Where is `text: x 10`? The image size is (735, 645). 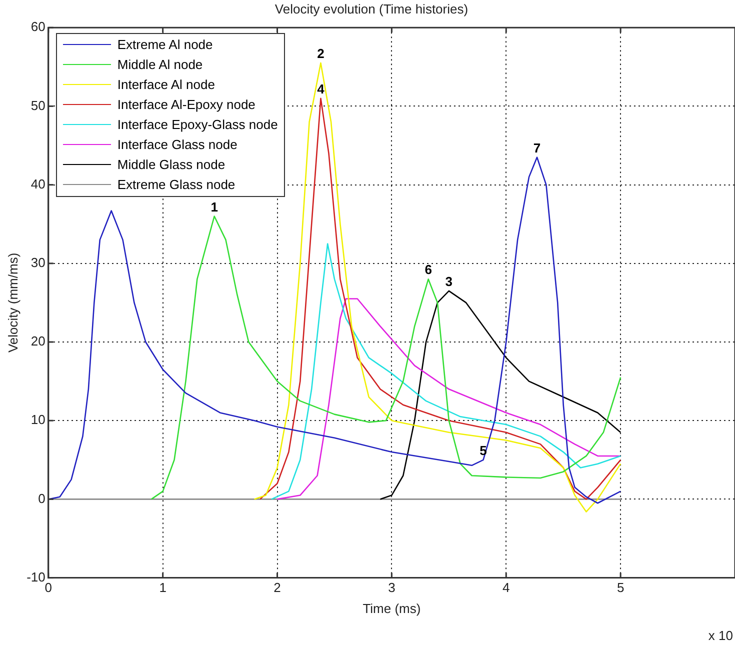 text: x 10 is located at coordinates (720, 635).